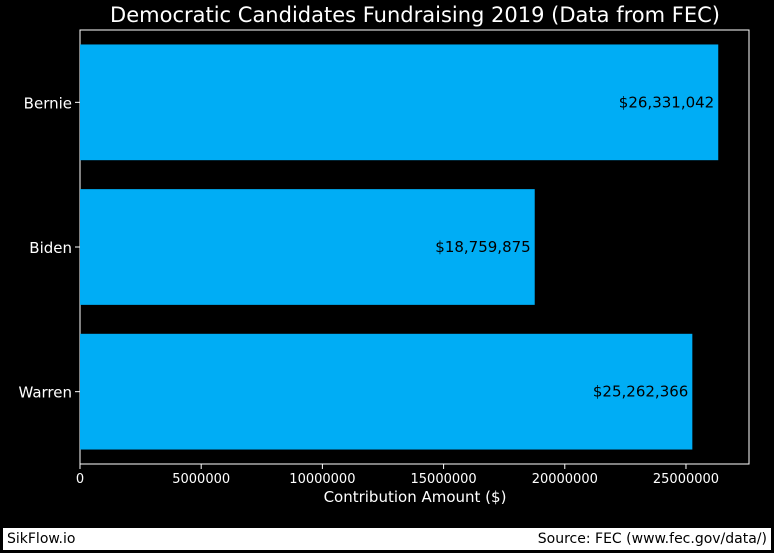 The width and height of the screenshot is (774, 553). What do you see at coordinates (80, 479) in the screenshot?
I see `x-tick-label: 0` at bounding box center [80, 479].